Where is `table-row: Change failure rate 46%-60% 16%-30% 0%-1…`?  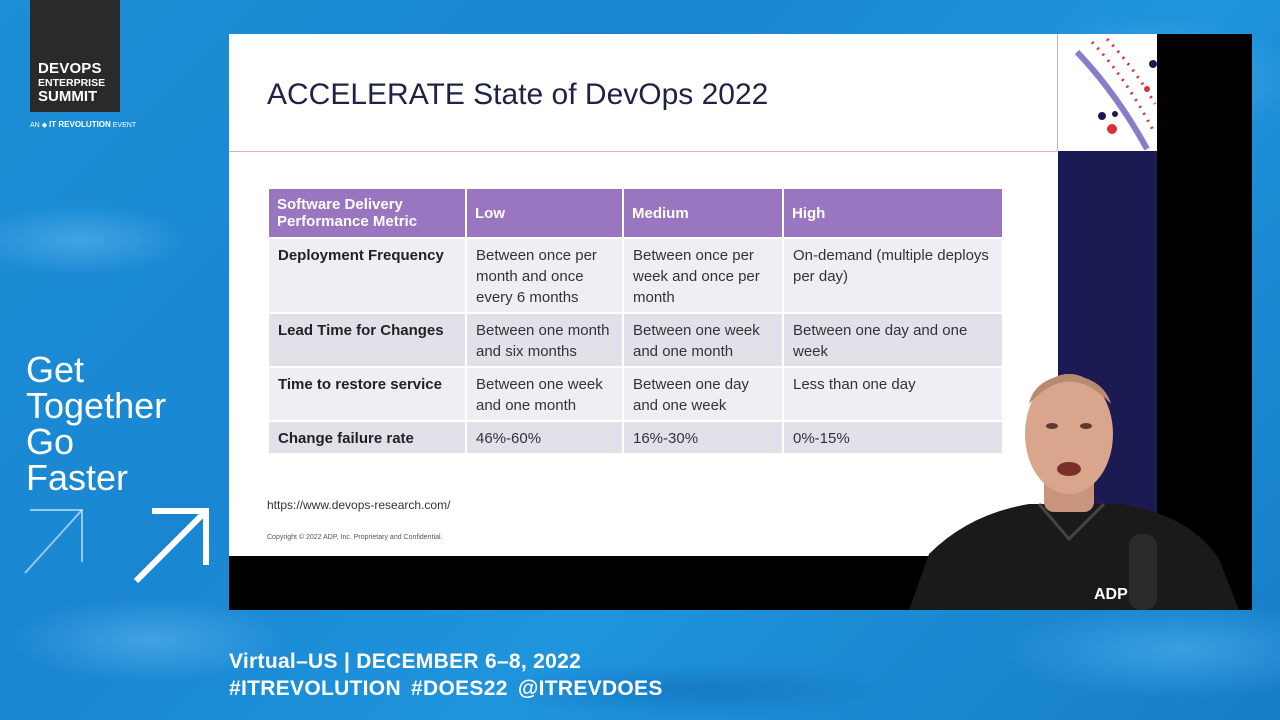
table-row: Change failure rate 46%-60% 16%-30% 0%-1… is located at coordinates (635, 437).